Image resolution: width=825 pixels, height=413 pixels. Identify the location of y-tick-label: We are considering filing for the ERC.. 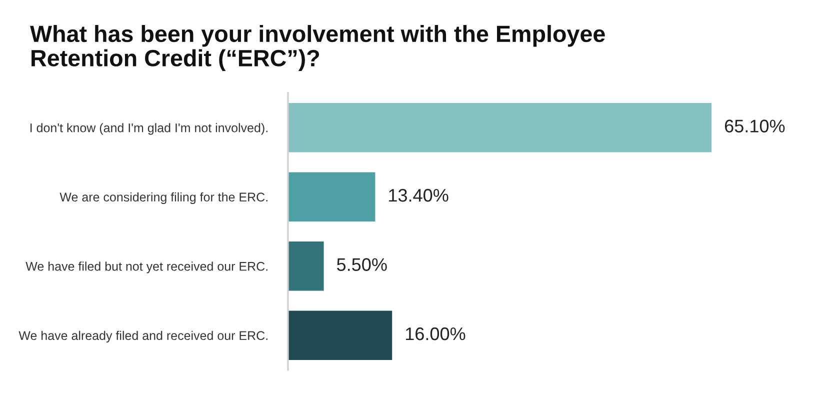
(164, 198).